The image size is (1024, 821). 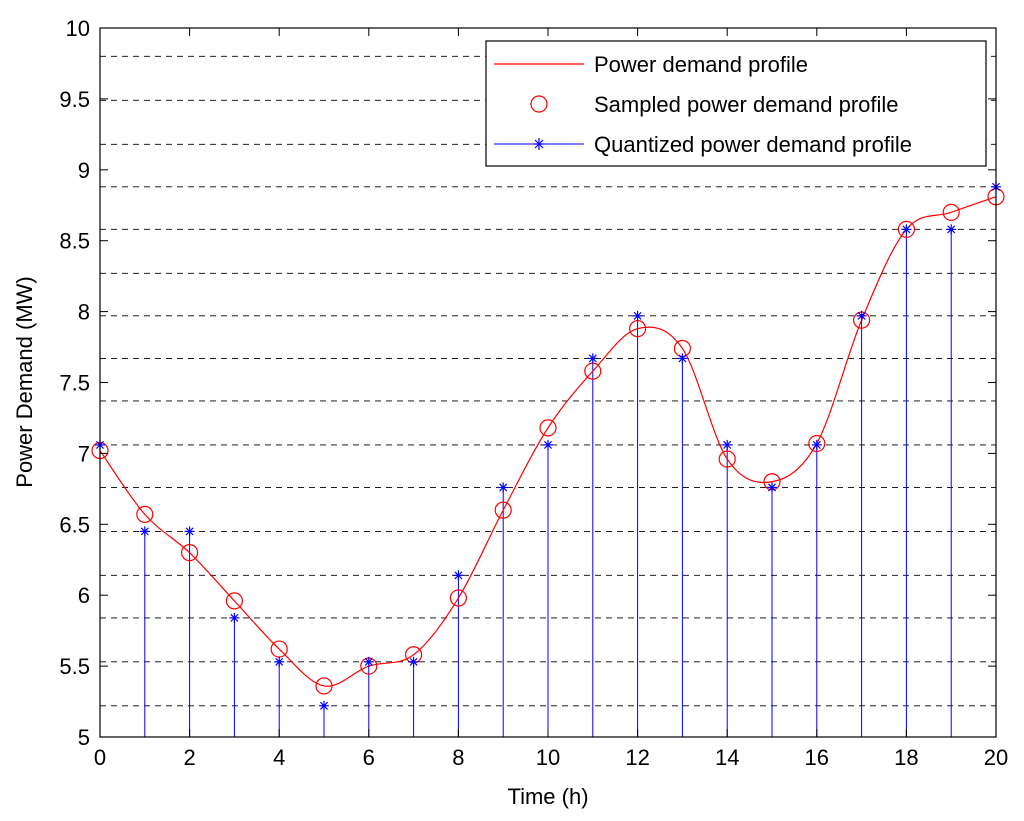 What do you see at coordinates (637, 757) in the screenshot?
I see `x-tick-label-6: 12` at bounding box center [637, 757].